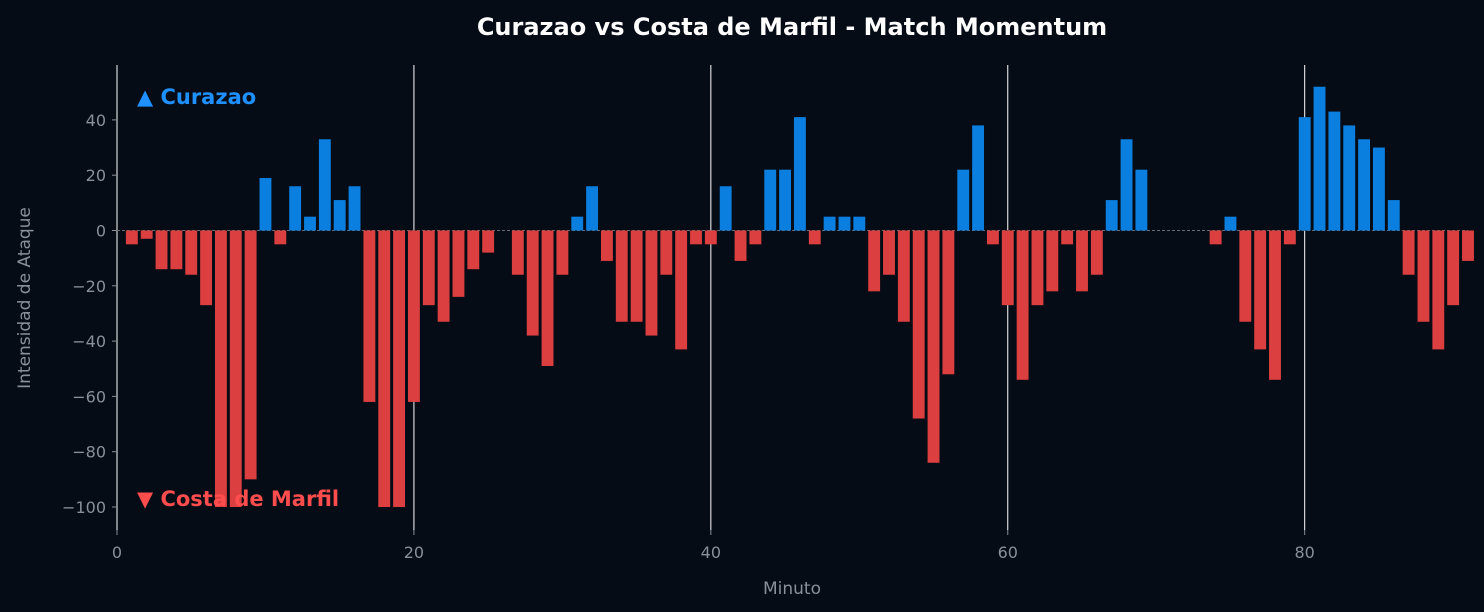 This screenshot has height=612, width=1484. I want to click on legend-curazao: ▲ Curazao, so click(196, 97).